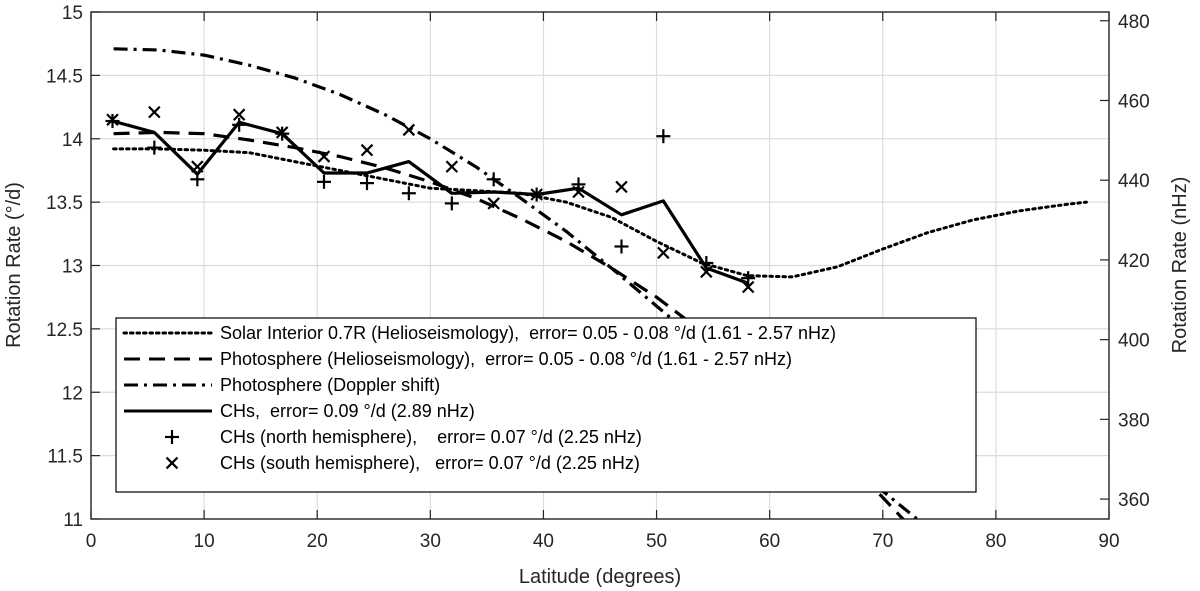 Image resolution: width=1200 pixels, height=591 pixels. What do you see at coordinates (72, 267) in the screenshot?
I see `y-tick-label: 13` at bounding box center [72, 267].